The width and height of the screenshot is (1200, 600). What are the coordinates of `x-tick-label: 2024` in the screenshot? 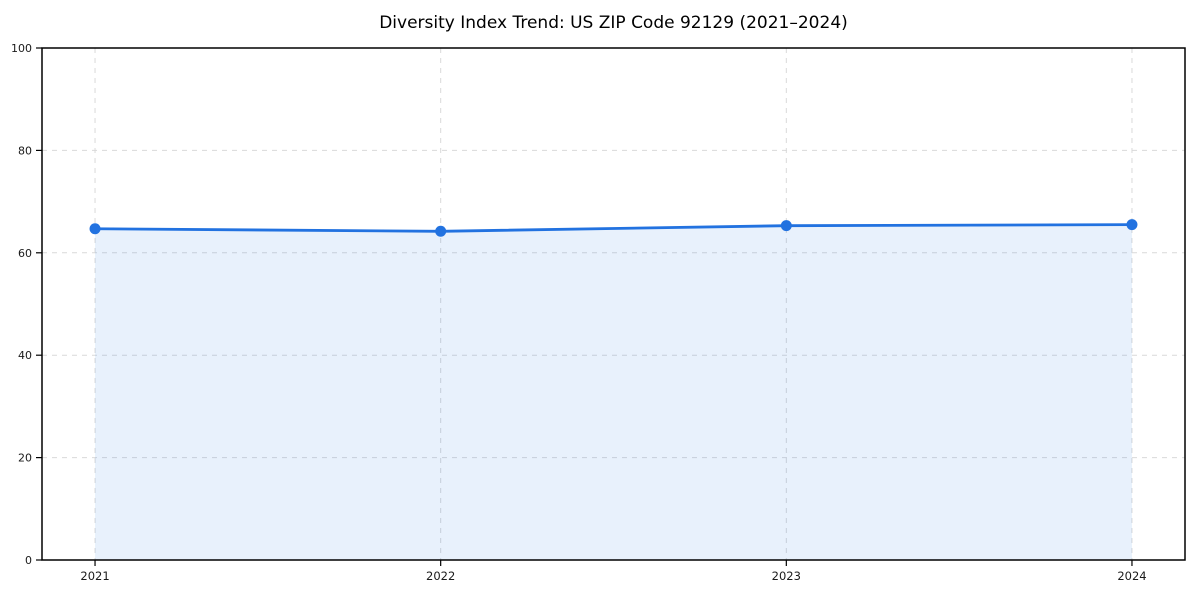 It's located at (1131, 576).